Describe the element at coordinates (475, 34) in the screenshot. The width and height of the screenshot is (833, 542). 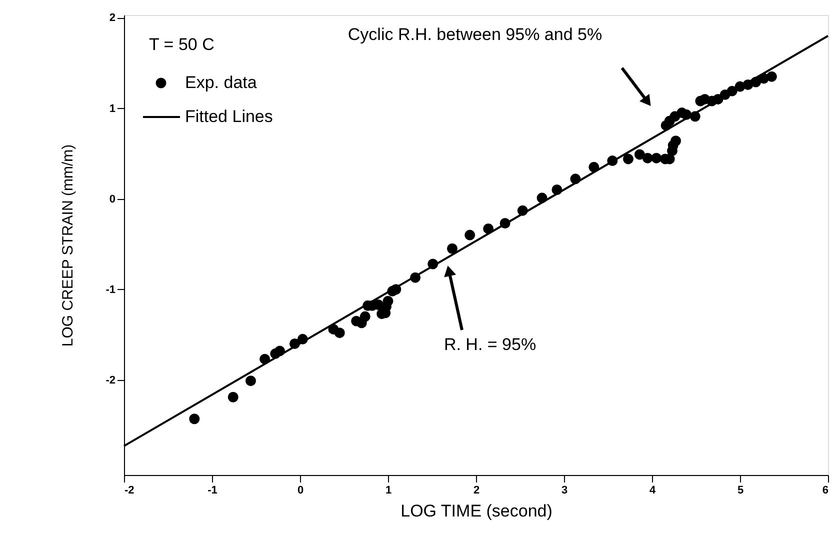
I see `annotation: Cyclic R.H. between 95% and 5%` at that location.